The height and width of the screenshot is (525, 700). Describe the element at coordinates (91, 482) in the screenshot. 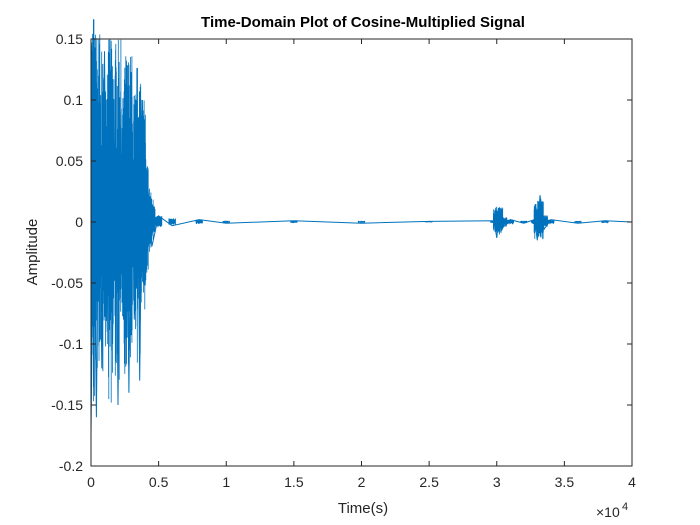

I see `x-tick-label: 0` at that location.